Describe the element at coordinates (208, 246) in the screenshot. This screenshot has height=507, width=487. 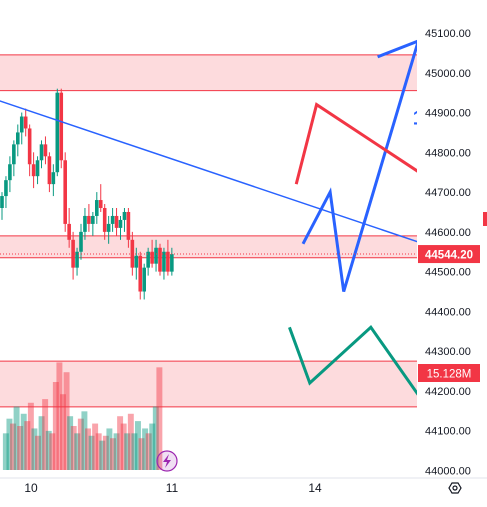
I see `mid-zone` at that location.